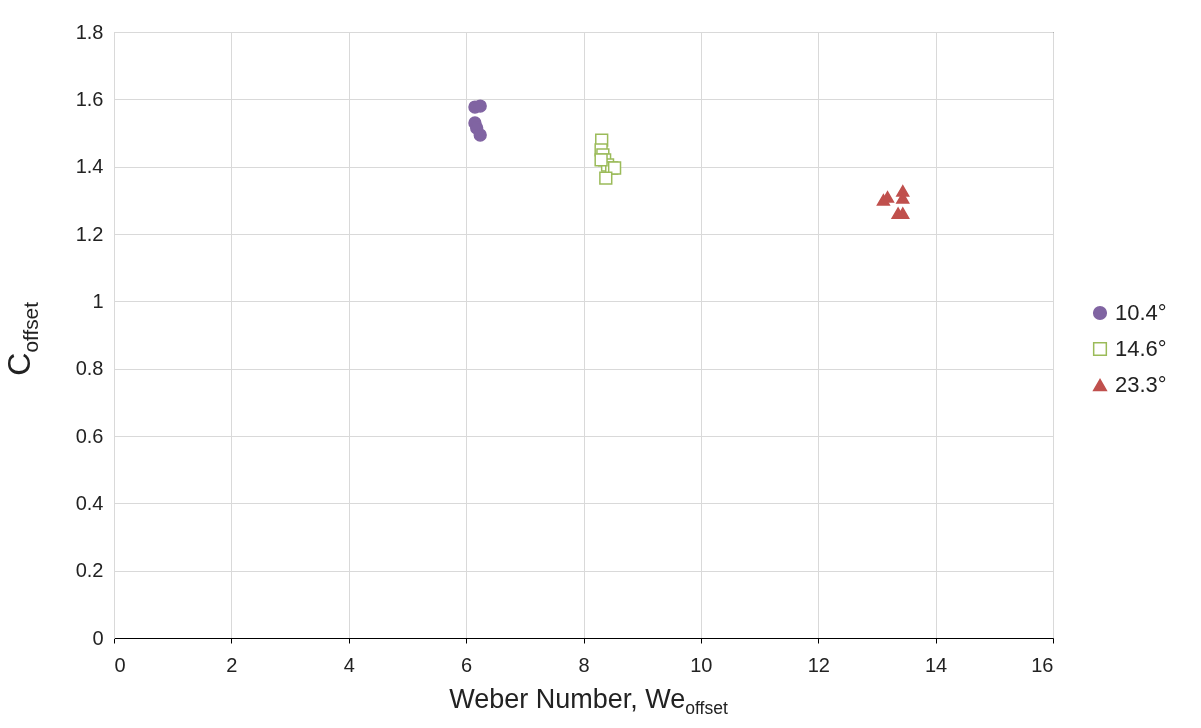 Image resolution: width=1201 pixels, height=728 pixels. I want to click on x-tick-label: 0, so click(120, 664).